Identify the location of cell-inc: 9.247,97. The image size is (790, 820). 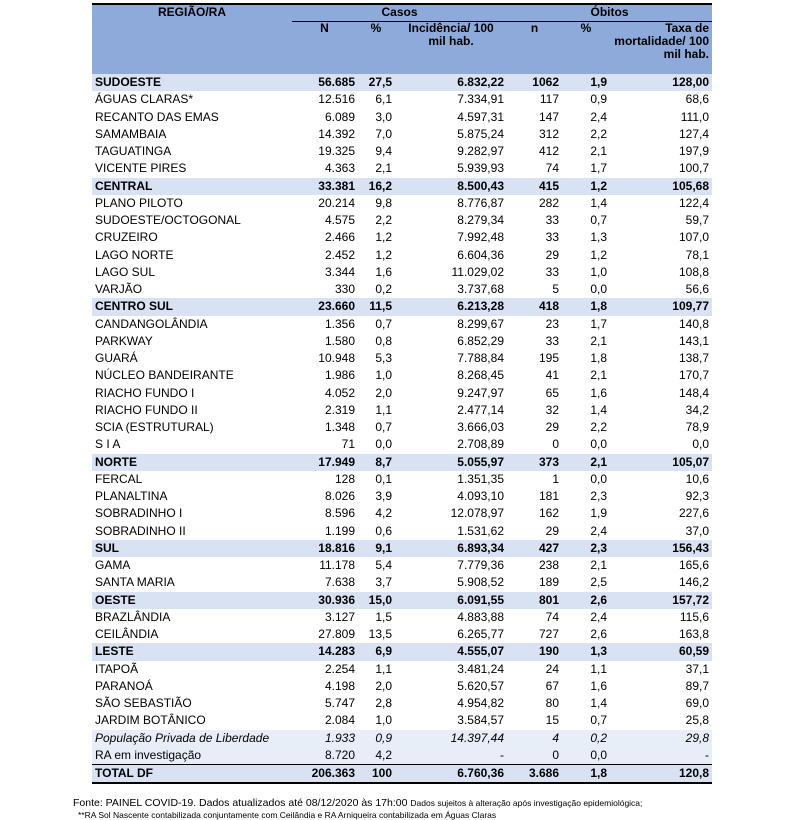
(480, 392).